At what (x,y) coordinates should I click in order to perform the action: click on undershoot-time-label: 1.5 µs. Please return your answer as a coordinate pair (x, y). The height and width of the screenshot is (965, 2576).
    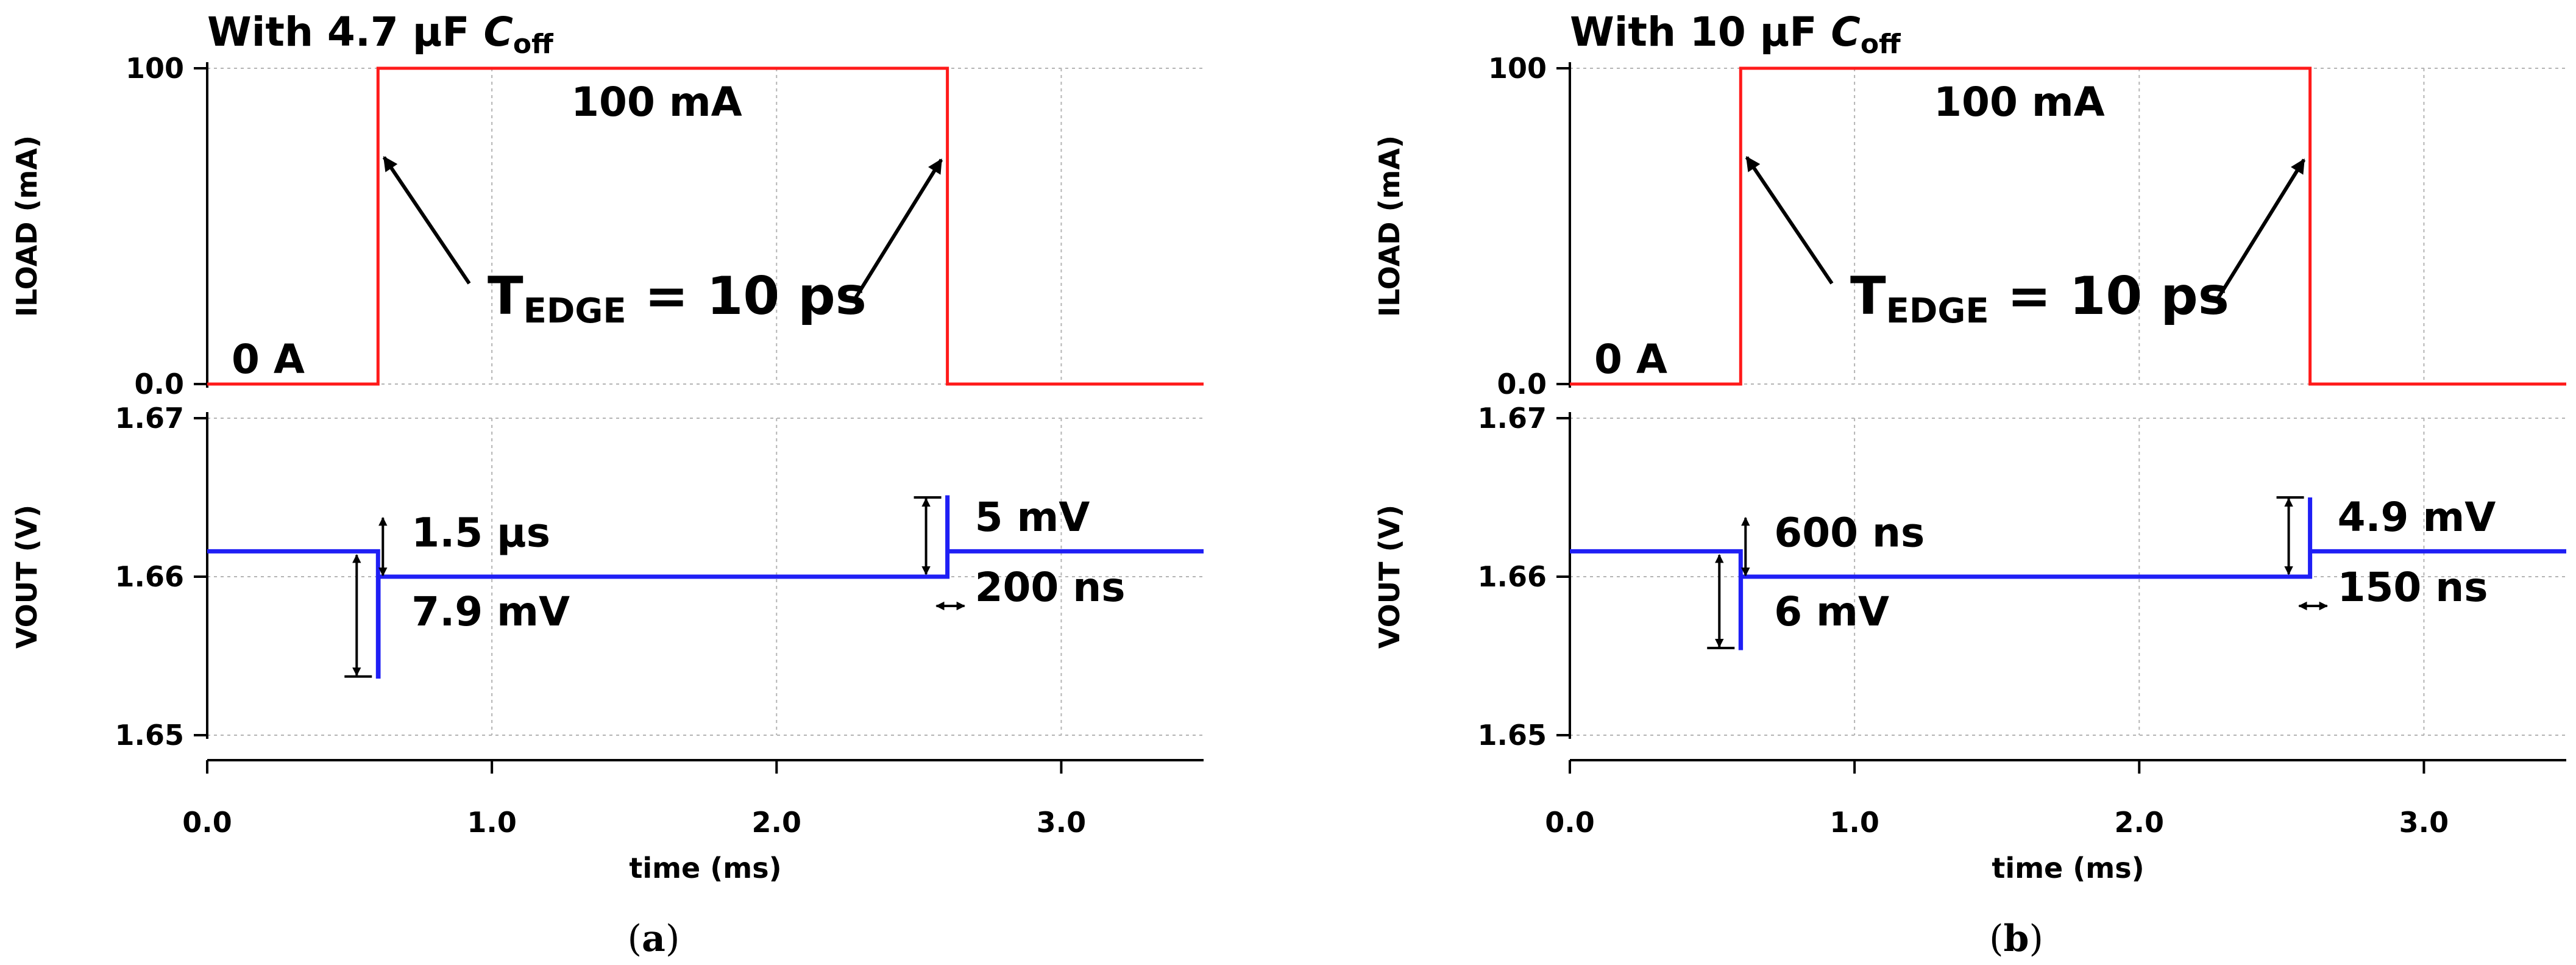
    Looking at the image, I should click on (481, 532).